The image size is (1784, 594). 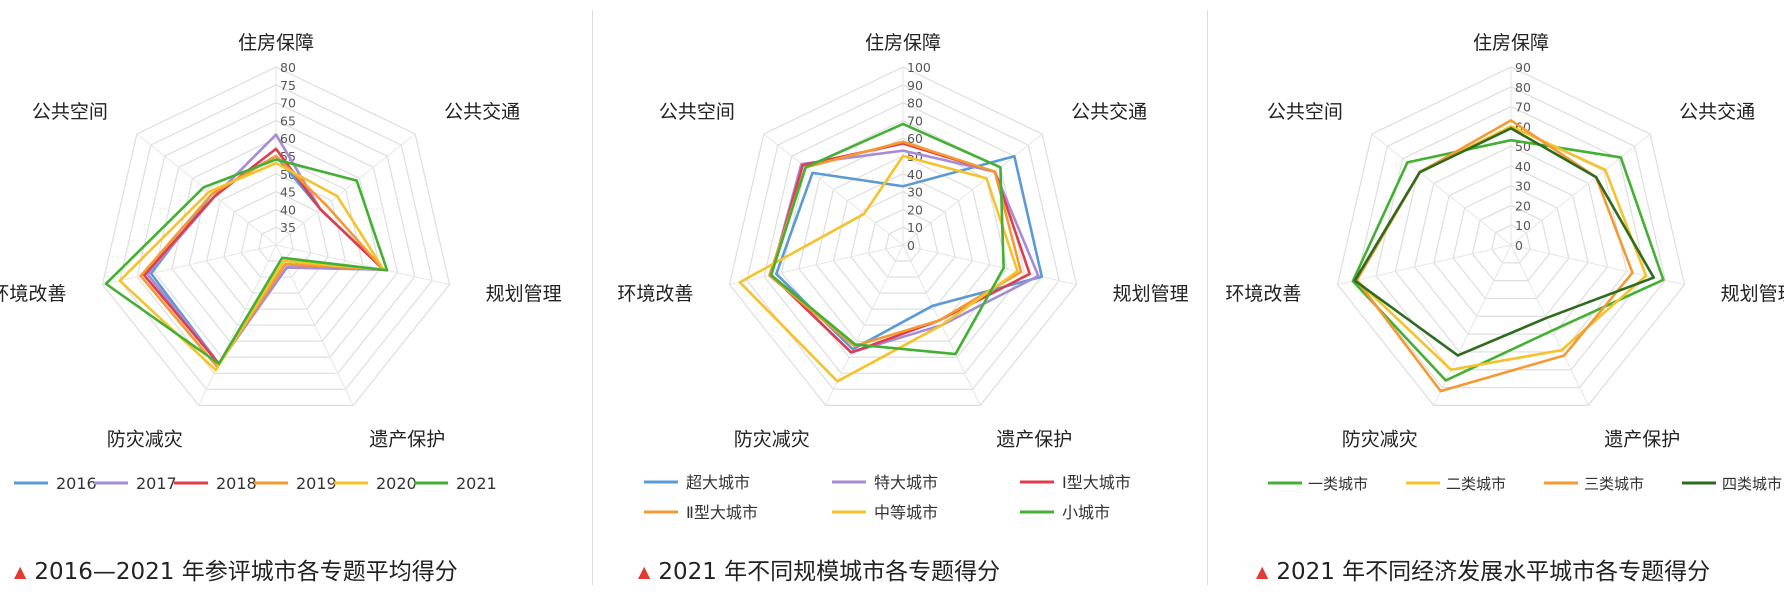 What do you see at coordinates (1476, 484) in the screenshot?
I see `legend-label: 二类城市` at bounding box center [1476, 484].